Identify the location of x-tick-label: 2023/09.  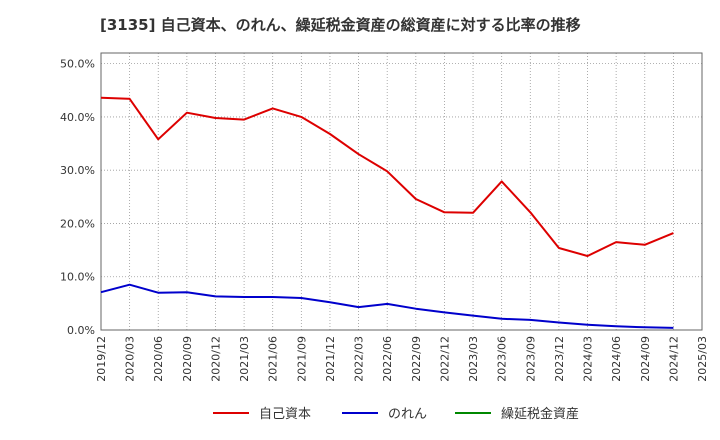
(530, 359).